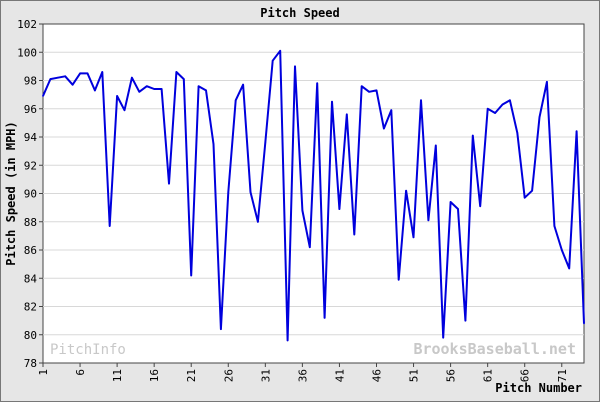  Describe the element at coordinates (414, 375) in the screenshot. I see `x-tick-label: 51` at that location.